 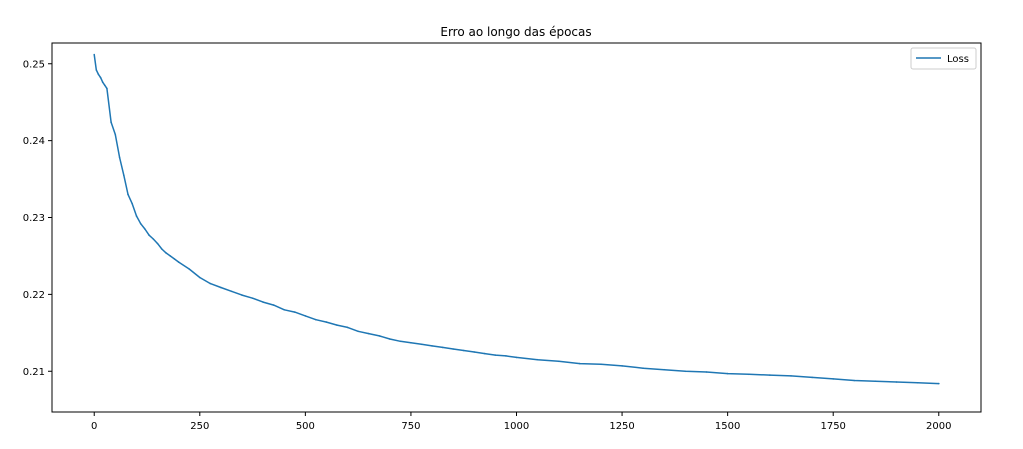 I want to click on legend-label-loss: Loss, so click(x=958, y=59).